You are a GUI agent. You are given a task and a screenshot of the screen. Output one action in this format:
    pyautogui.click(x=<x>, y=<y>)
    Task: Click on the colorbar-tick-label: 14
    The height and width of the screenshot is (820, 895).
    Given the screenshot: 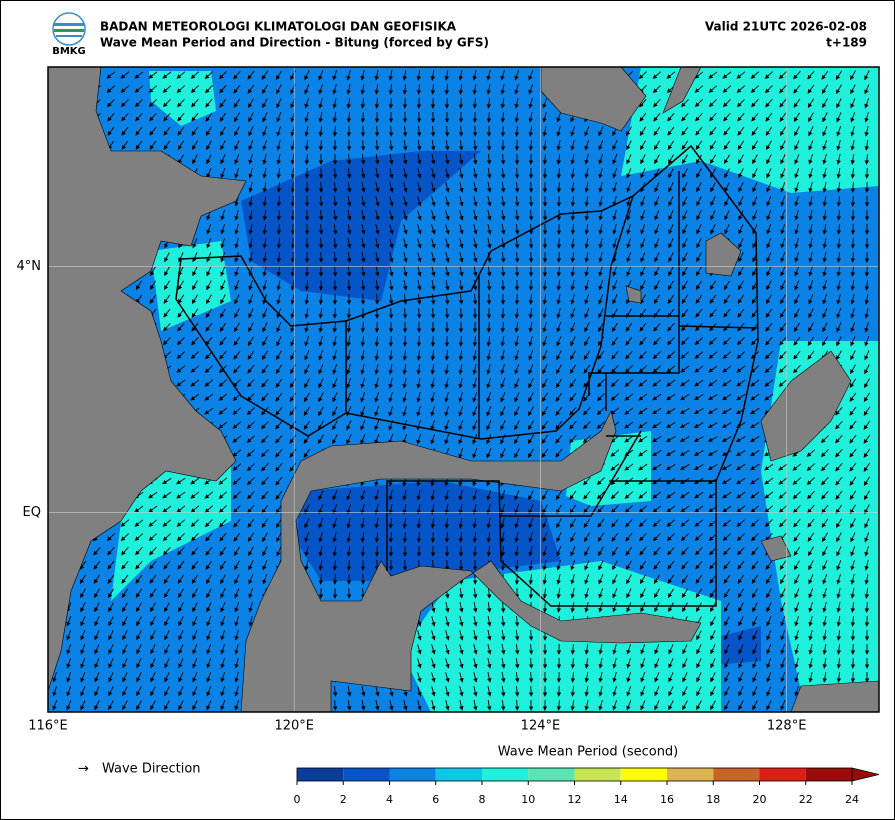 What is the action you would take?
    pyautogui.click(x=621, y=799)
    